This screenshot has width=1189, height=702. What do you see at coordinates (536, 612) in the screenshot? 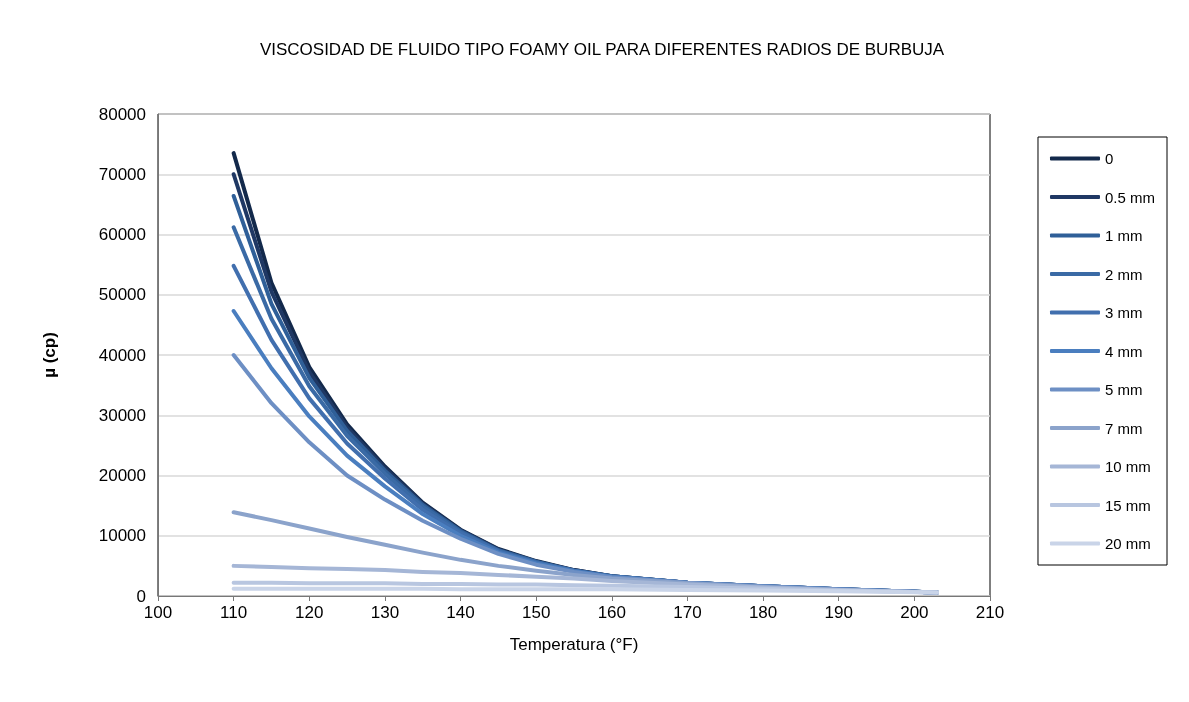
I see `x-tick-label: 150` at bounding box center [536, 612].